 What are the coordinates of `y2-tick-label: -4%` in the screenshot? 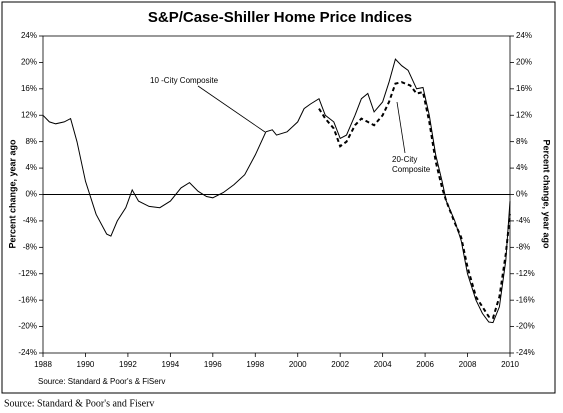 It's located at (523, 220).